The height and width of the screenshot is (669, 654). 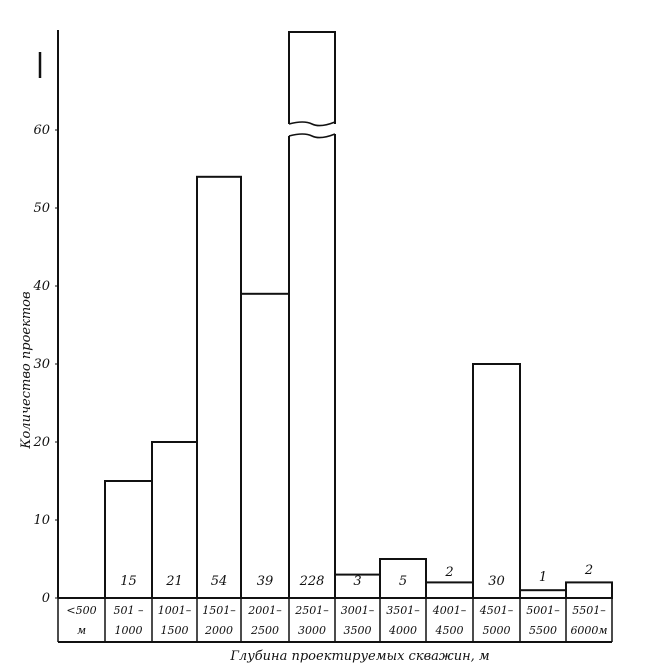 What do you see at coordinates (403, 581) in the screenshot?
I see `value-label: 5` at bounding box center [403, 581].